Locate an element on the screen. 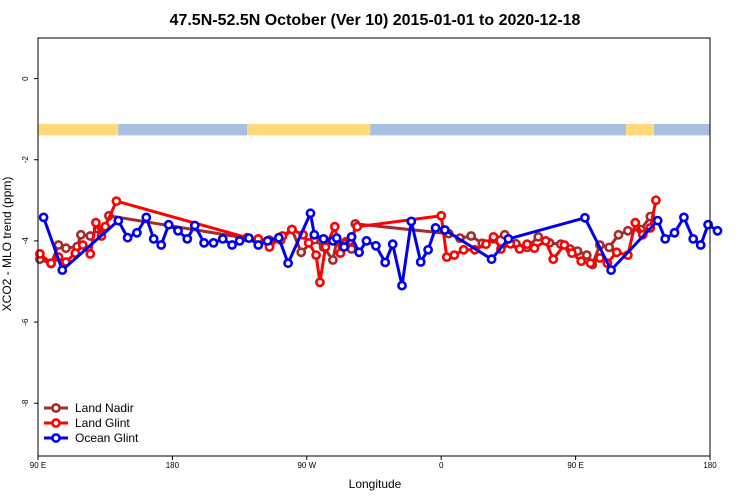 The image size is (750, 500). x-tick-label: 90 W is located at coordinates (306, 465).